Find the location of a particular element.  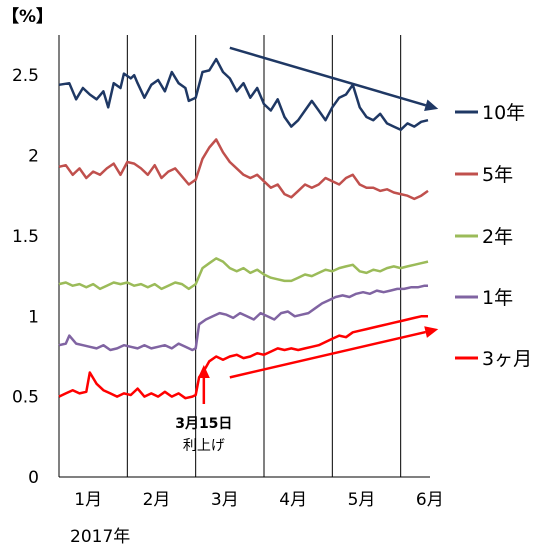

x-tick-label: 4月 is located at coordinates (293, 500).